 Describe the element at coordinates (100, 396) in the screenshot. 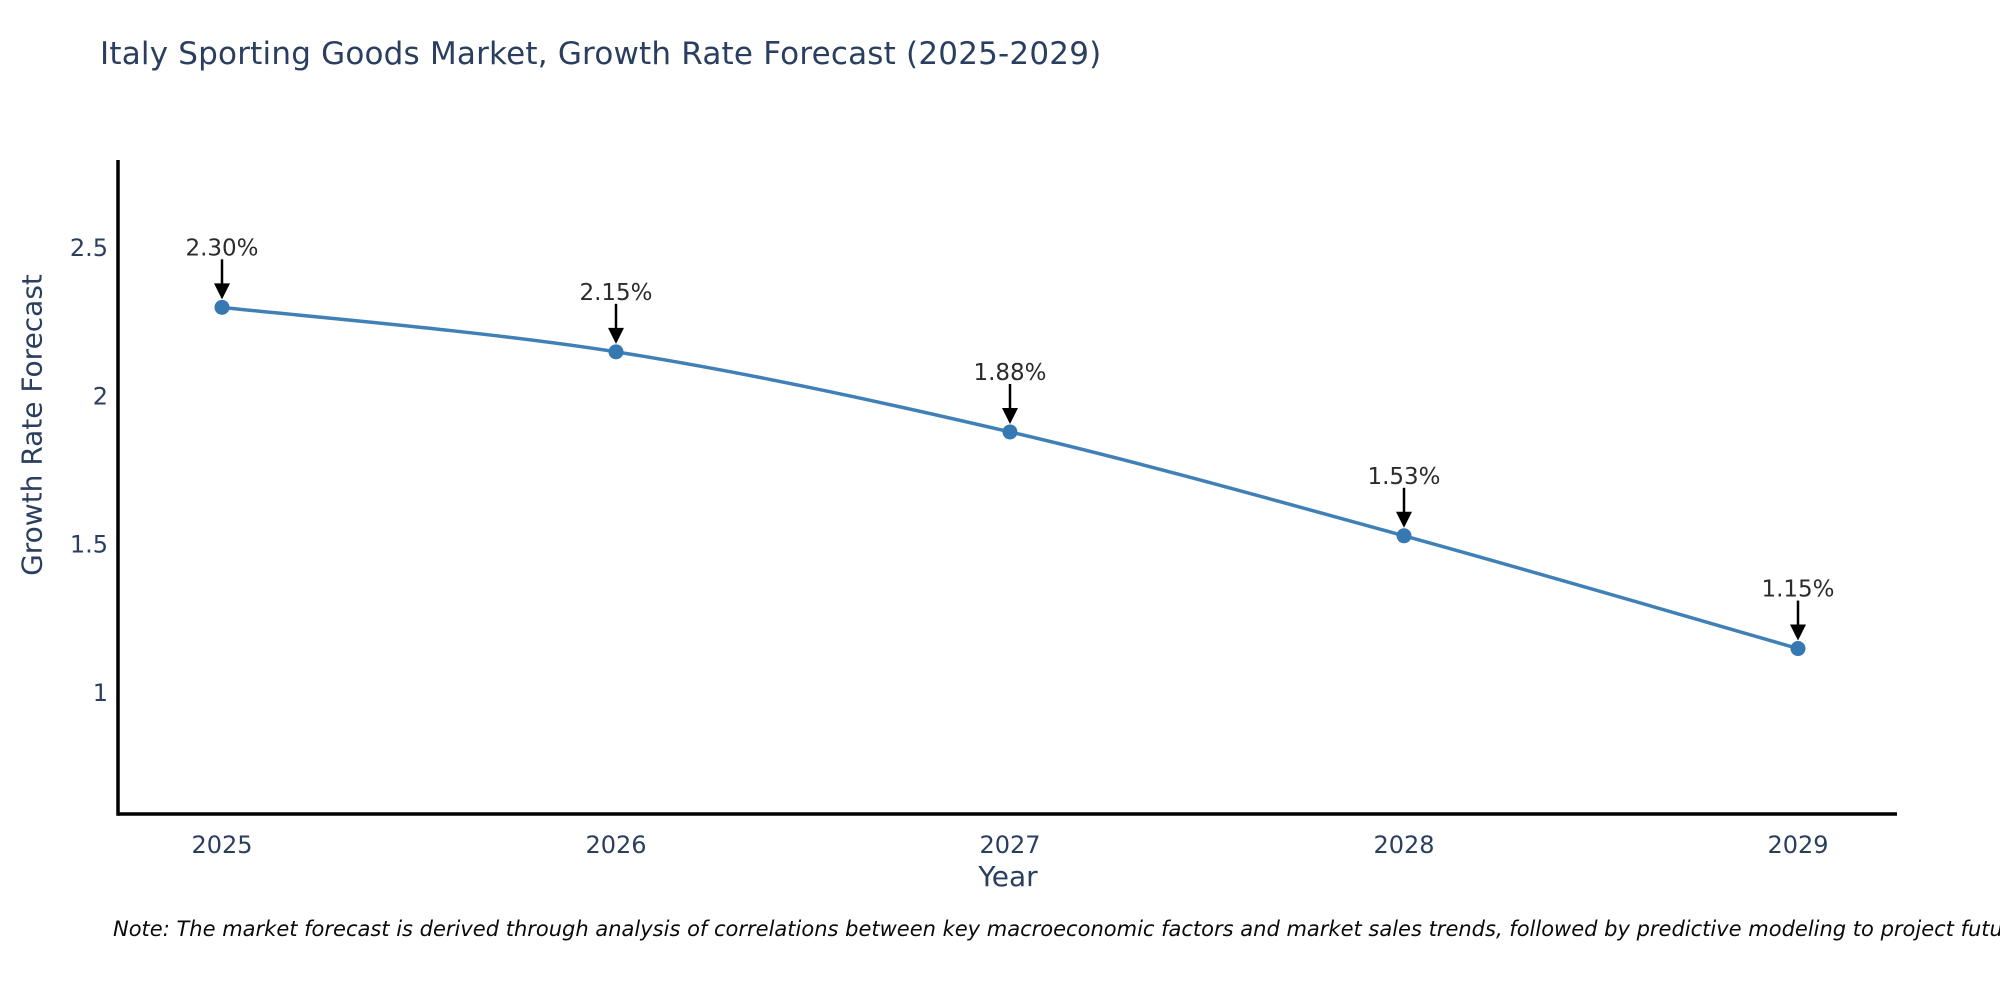

I see `y-tick-label: 2` at that location.